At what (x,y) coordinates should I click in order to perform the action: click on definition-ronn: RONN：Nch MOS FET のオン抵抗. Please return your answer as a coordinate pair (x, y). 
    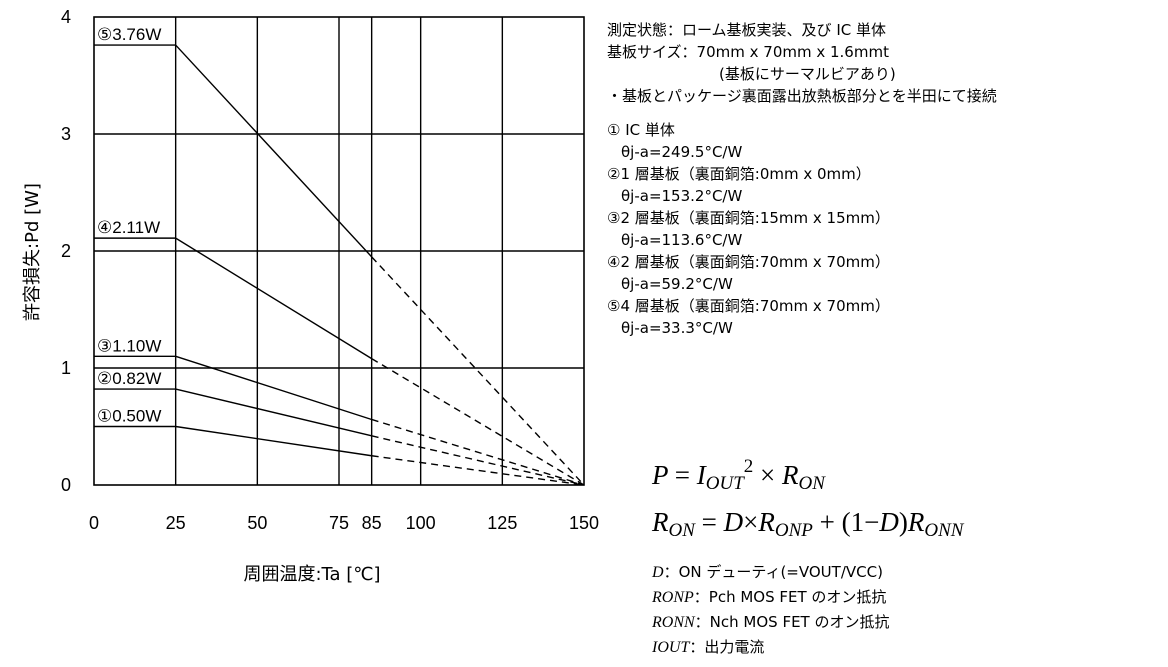
    Looking at the image, I should click on (771, 622).